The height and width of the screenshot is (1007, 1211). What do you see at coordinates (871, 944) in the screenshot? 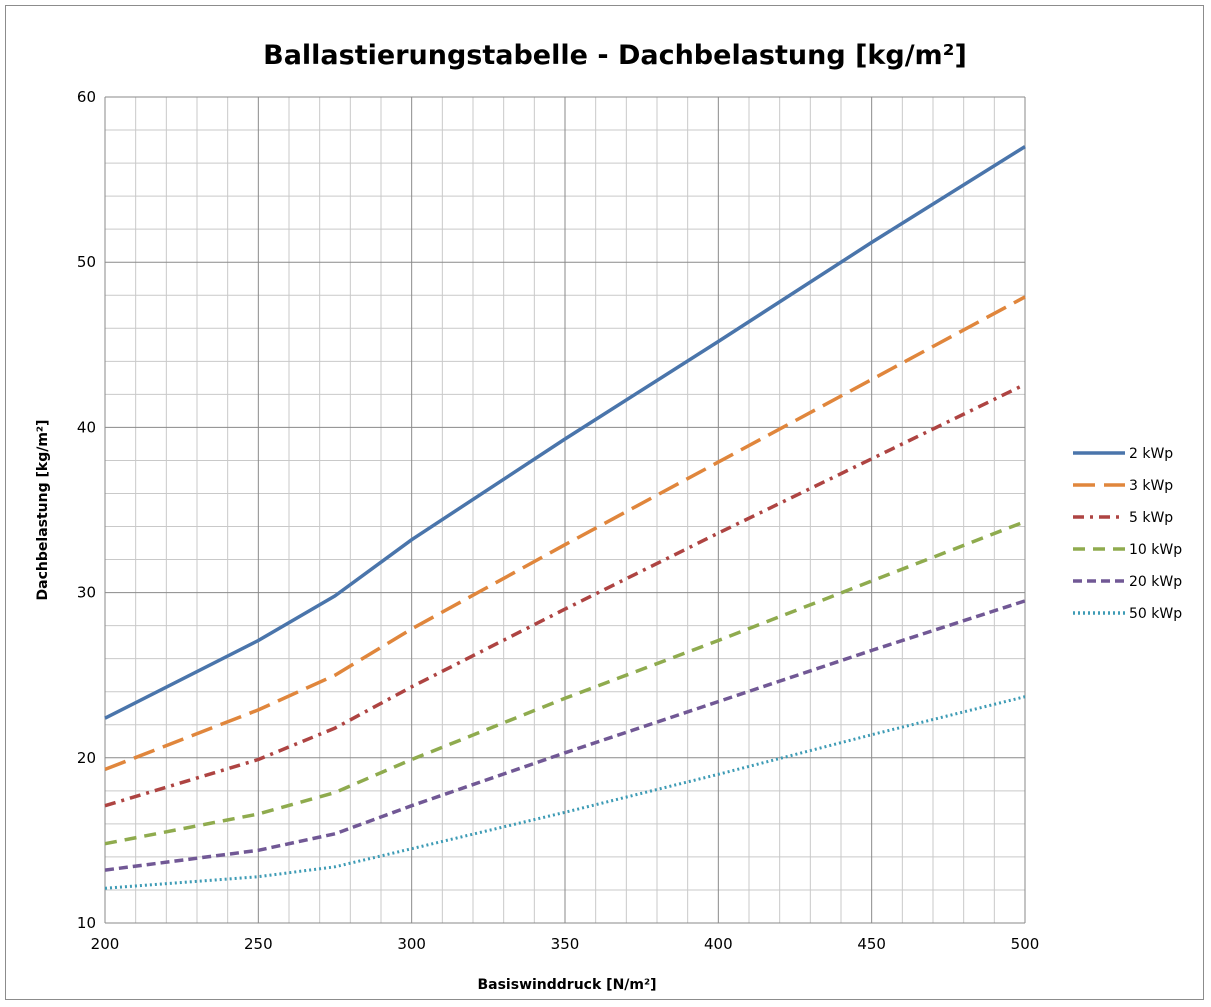
I see `x-tick-label: 450` at bounding box center [871, 944].